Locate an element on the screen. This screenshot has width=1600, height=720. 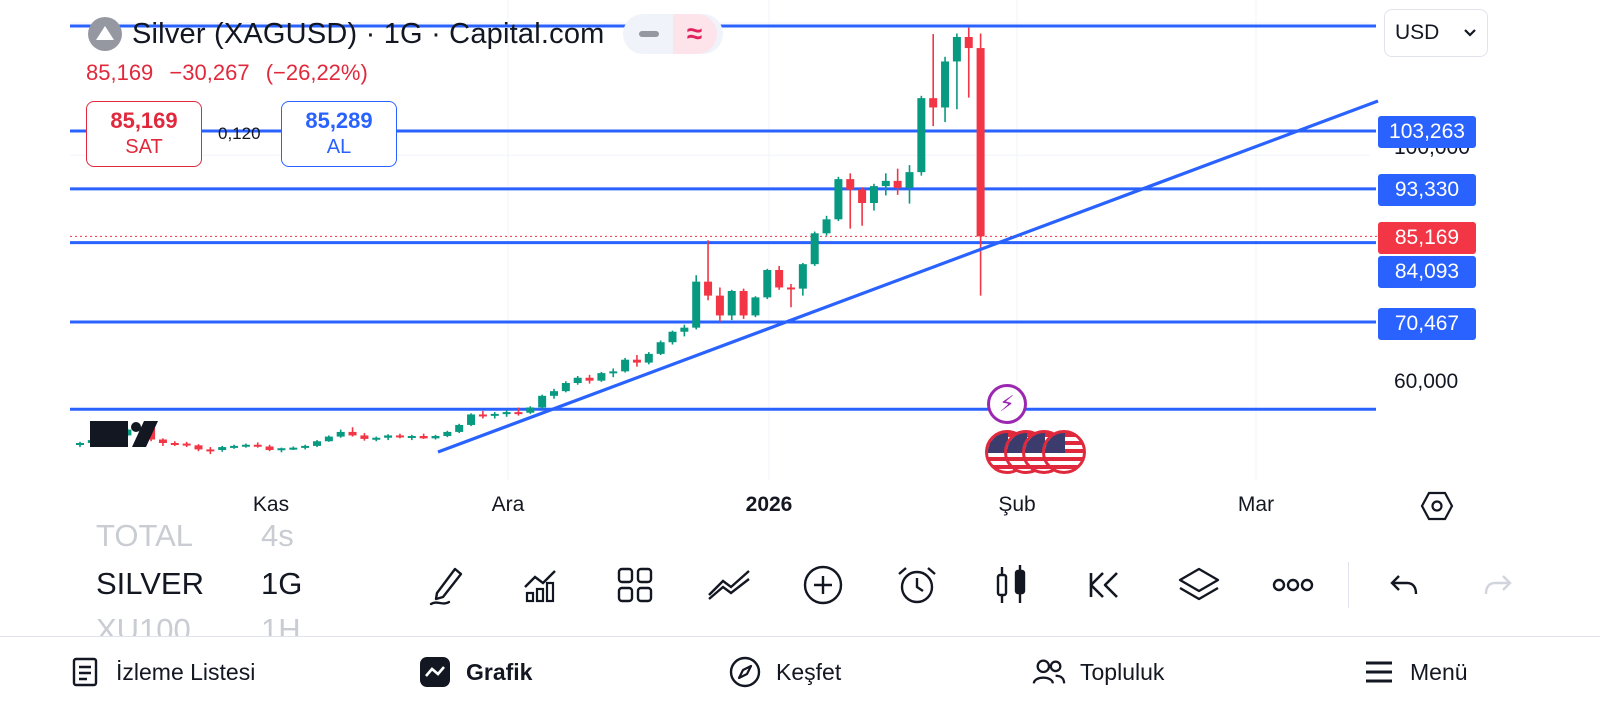
layers-icon is located at coordinates (1199, 584).